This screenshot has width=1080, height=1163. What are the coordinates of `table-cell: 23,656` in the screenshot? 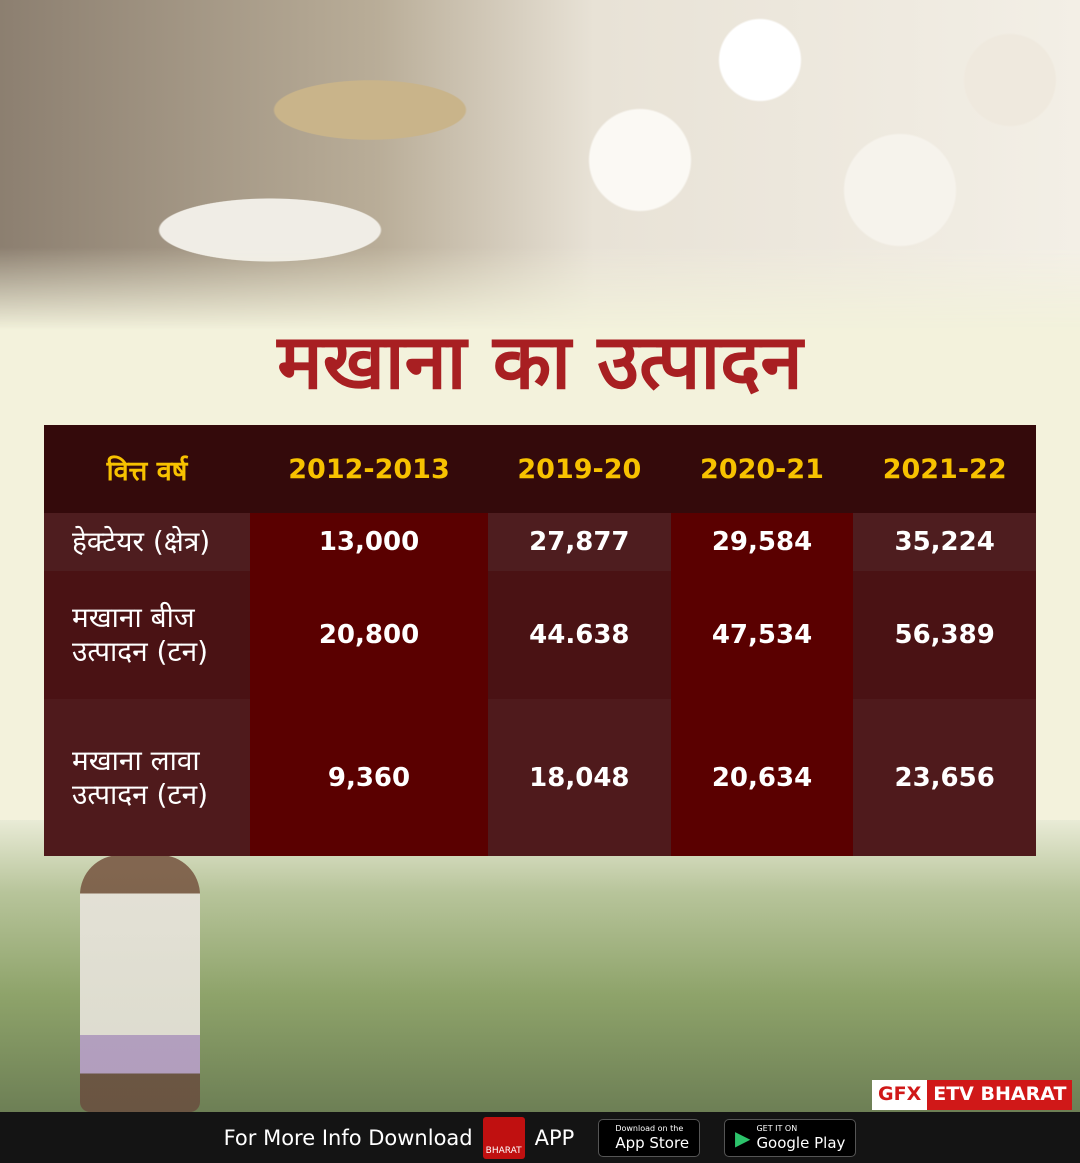 It's located at (944, 777).